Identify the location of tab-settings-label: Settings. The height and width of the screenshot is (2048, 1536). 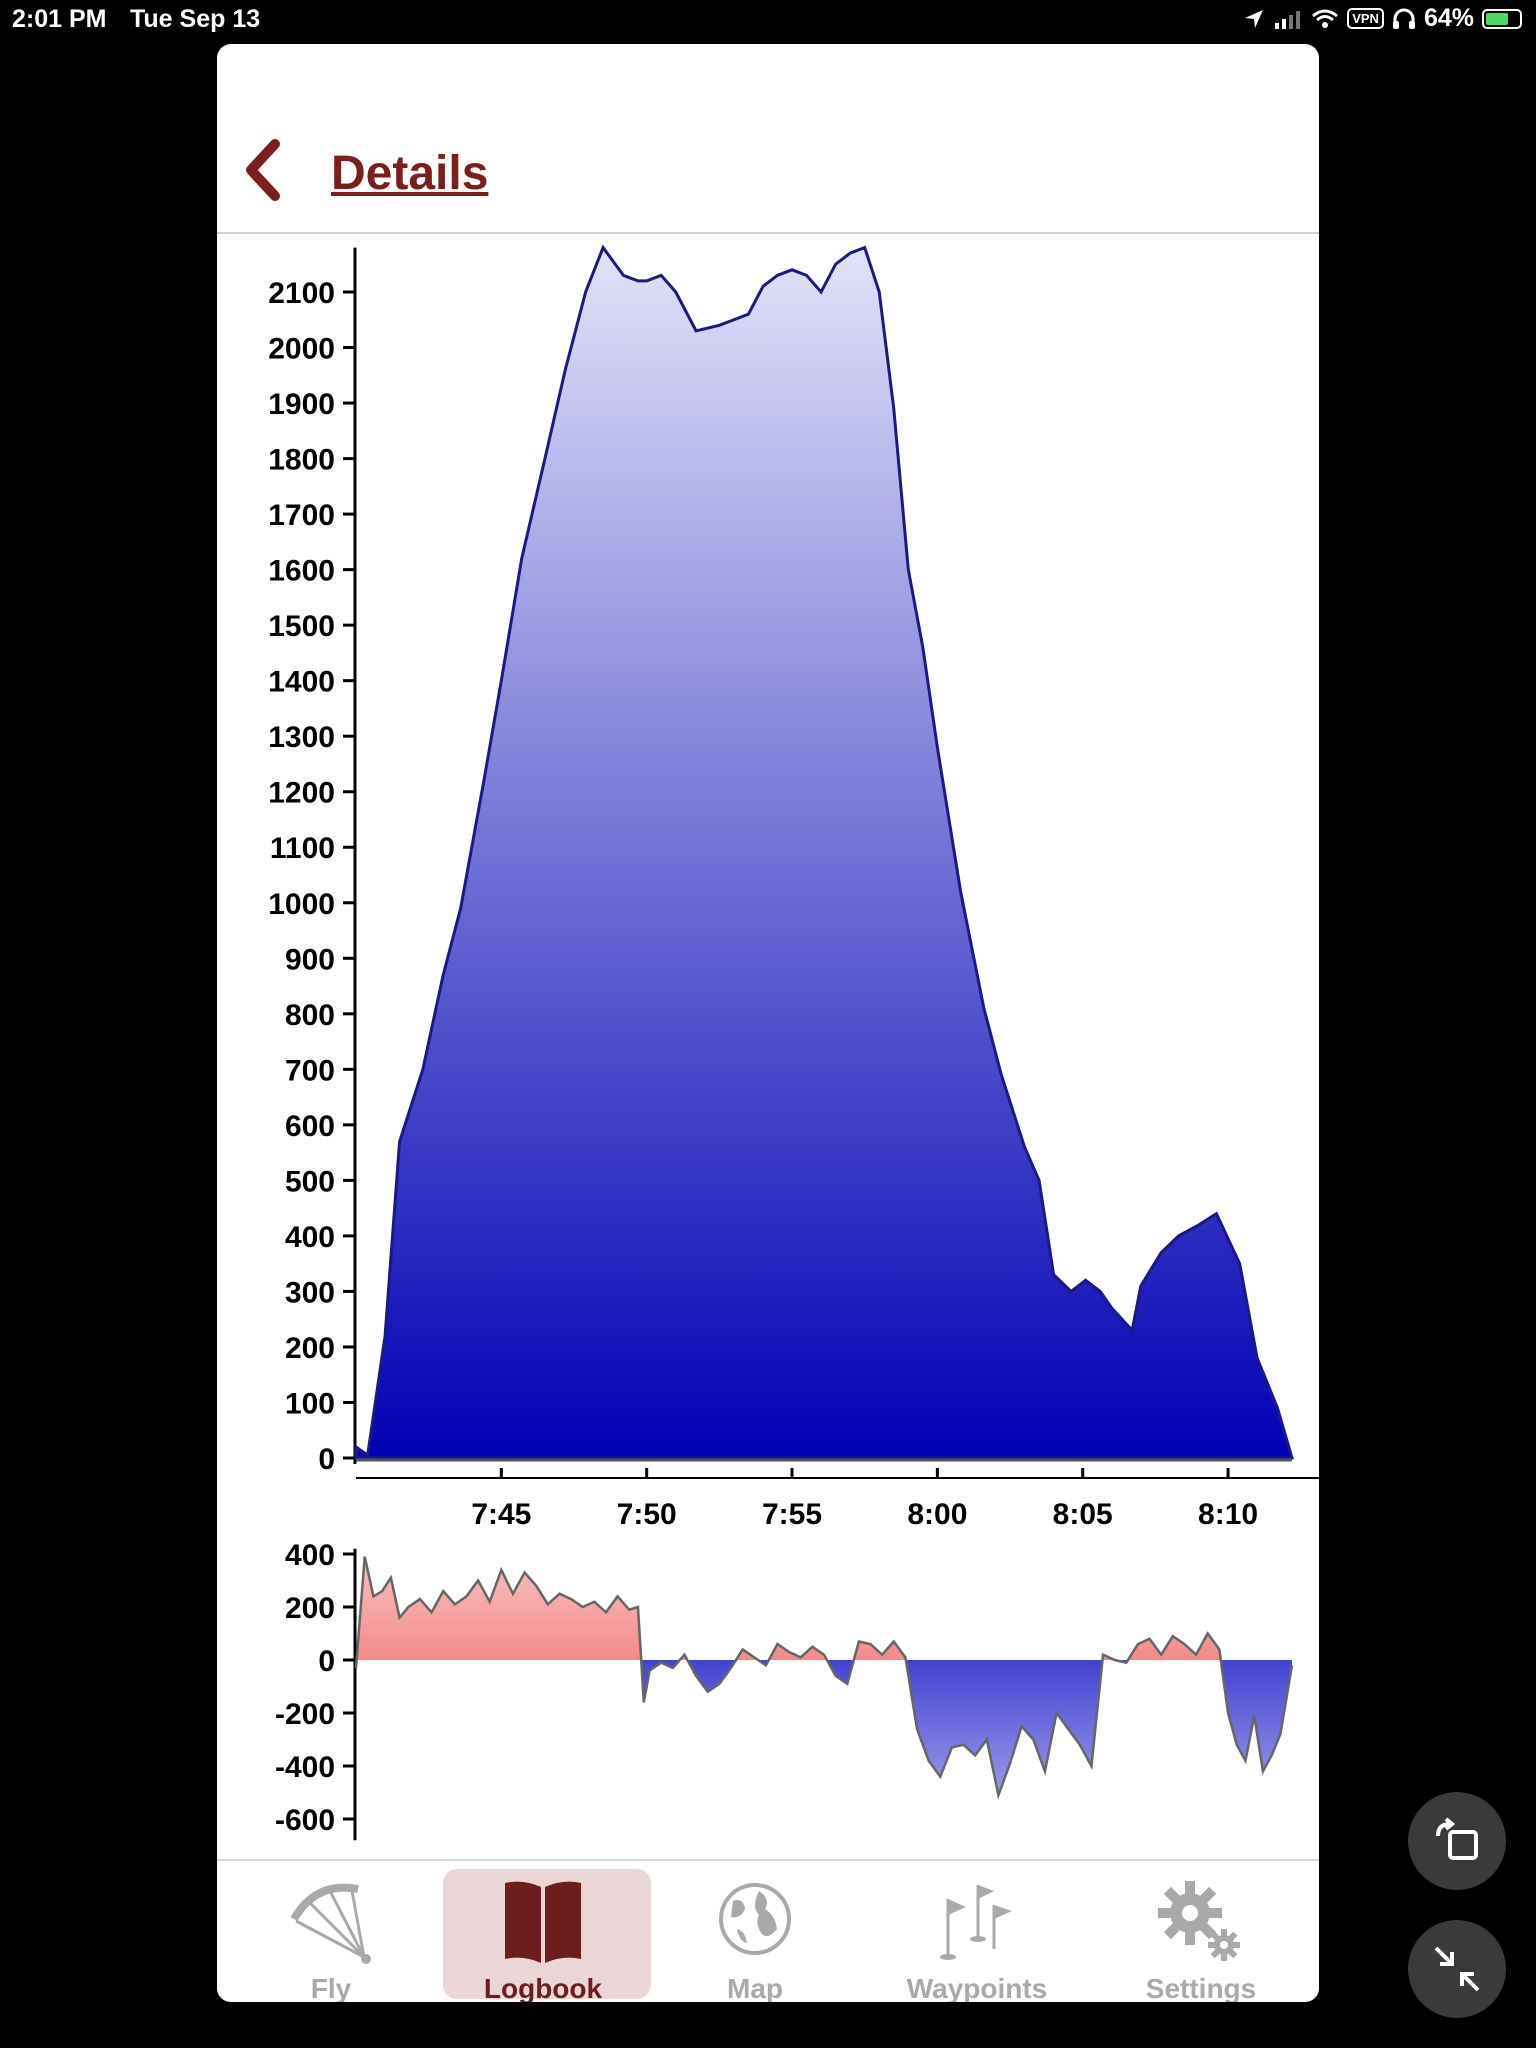
(1201, 1987).